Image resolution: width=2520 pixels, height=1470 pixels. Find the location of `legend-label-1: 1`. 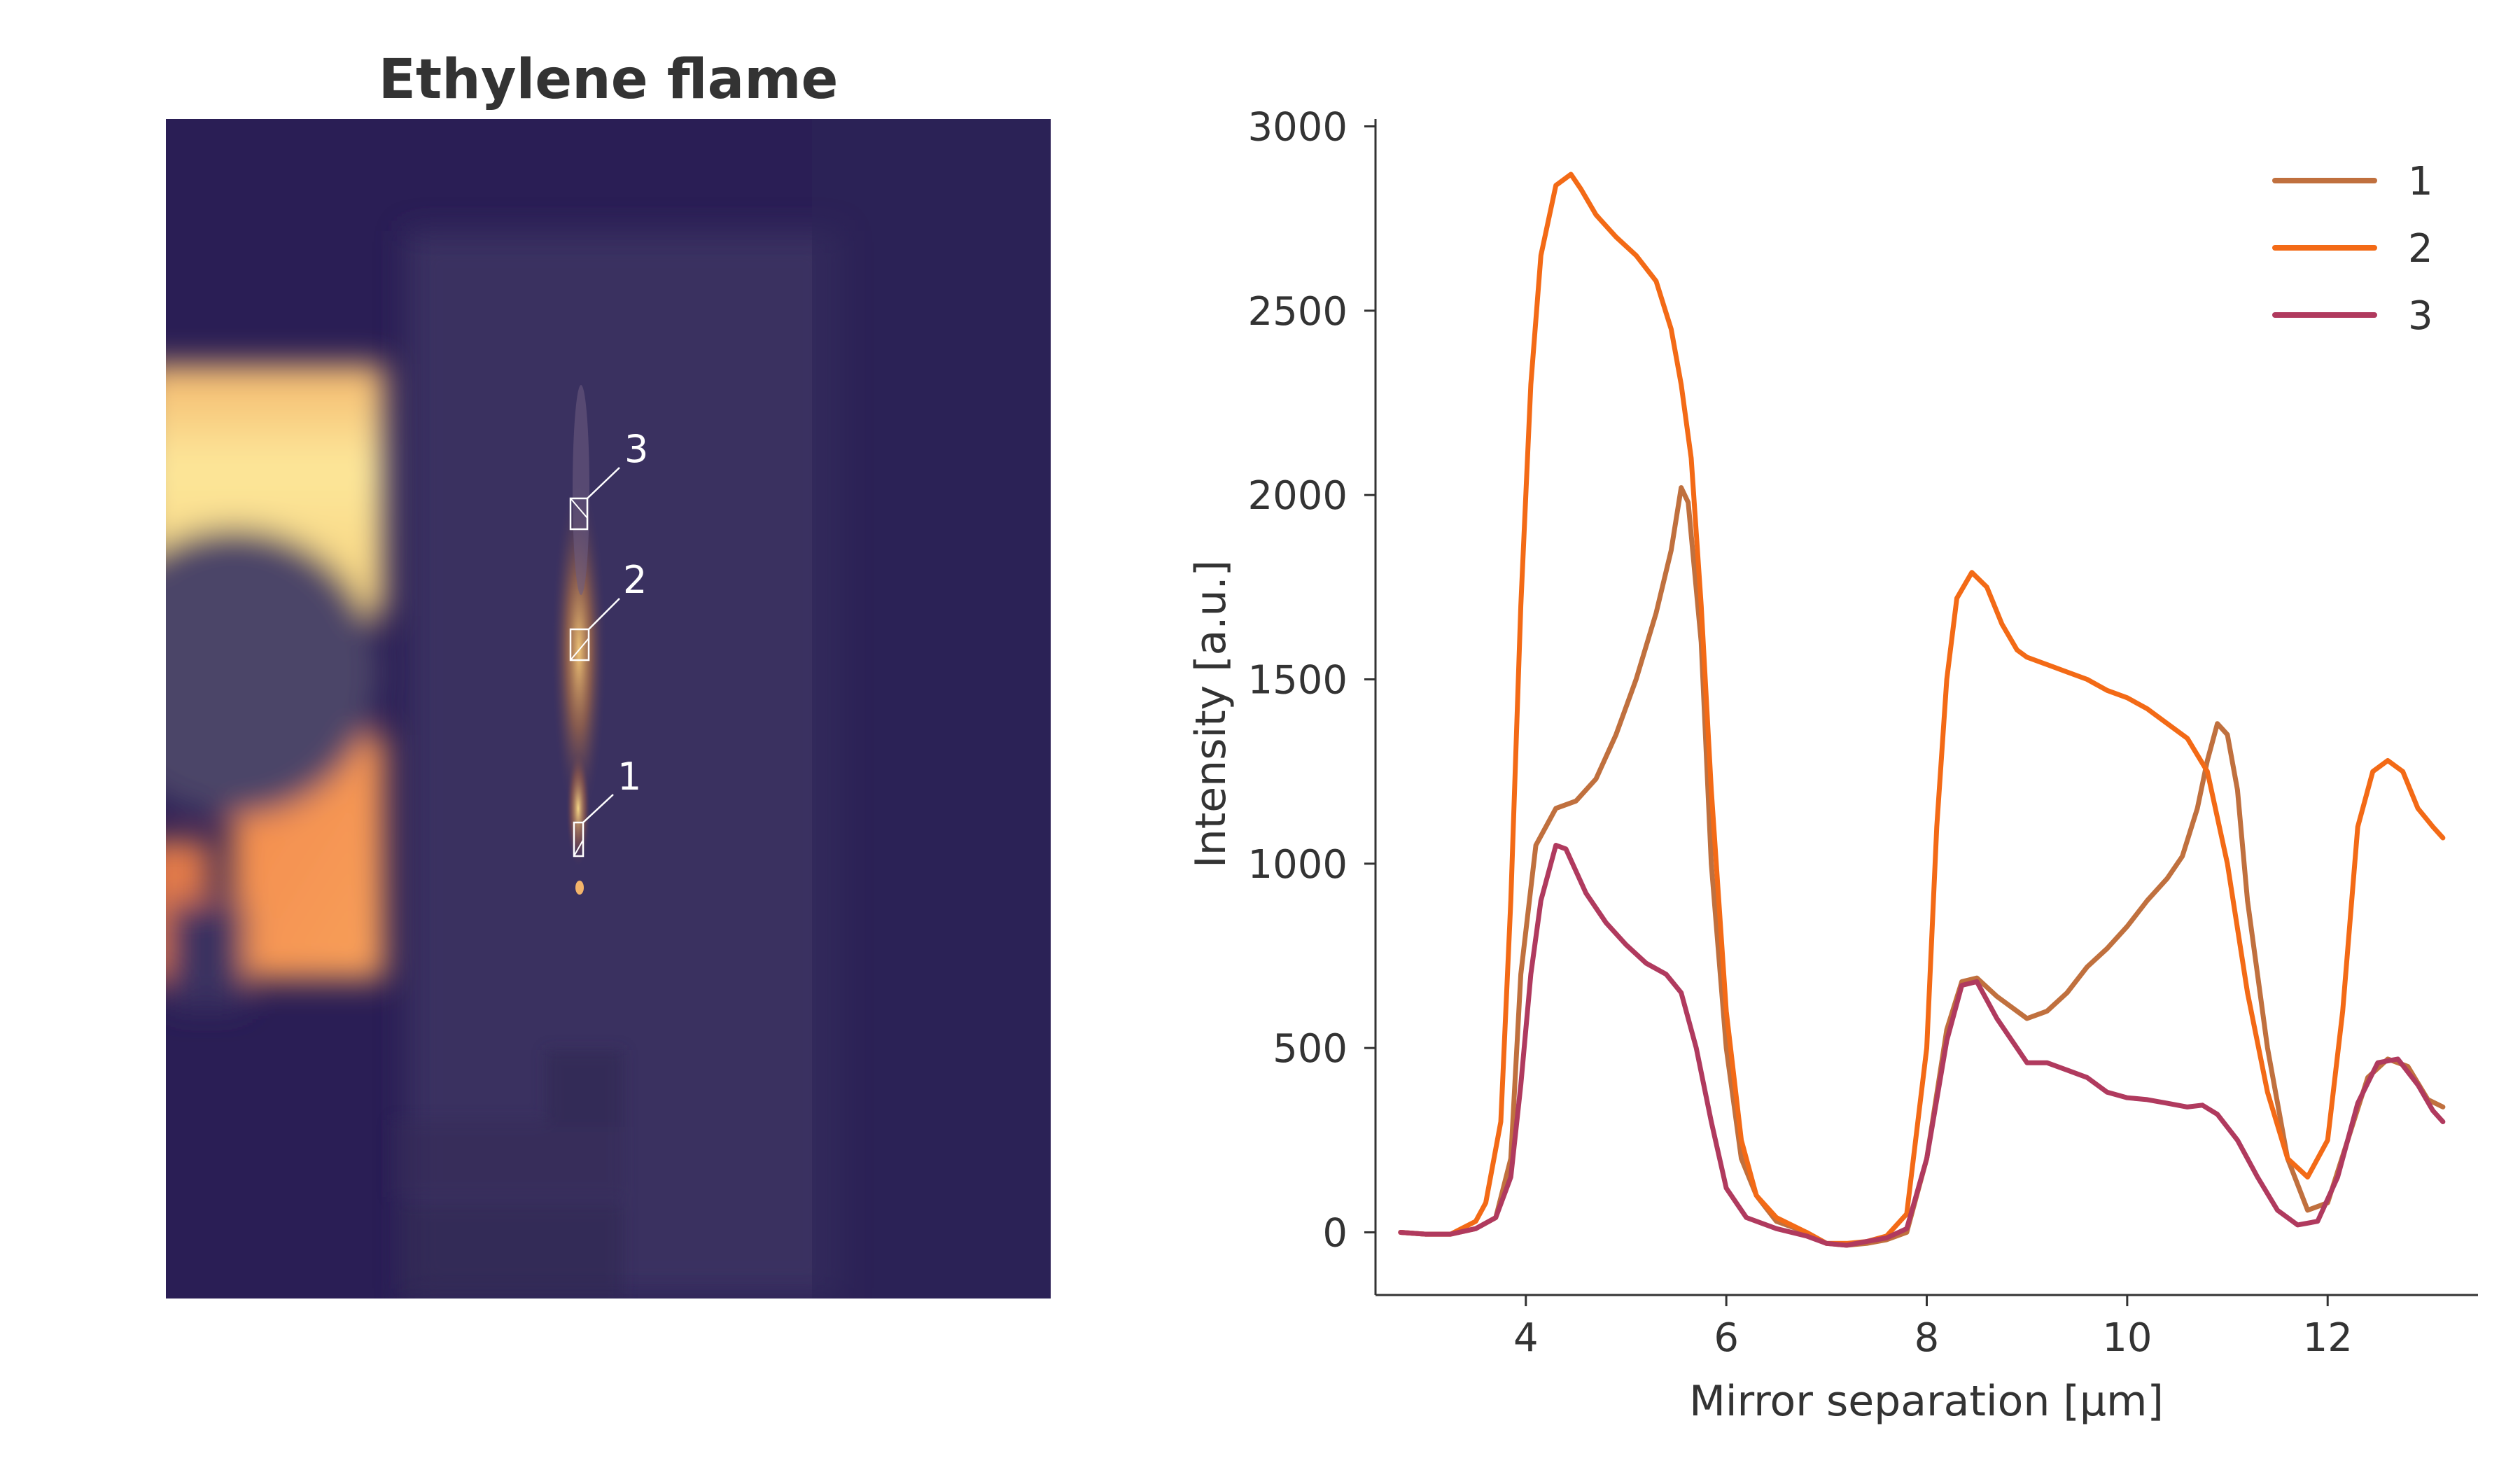

legend-label-1: 1 is located at coordinates (2420, 181).